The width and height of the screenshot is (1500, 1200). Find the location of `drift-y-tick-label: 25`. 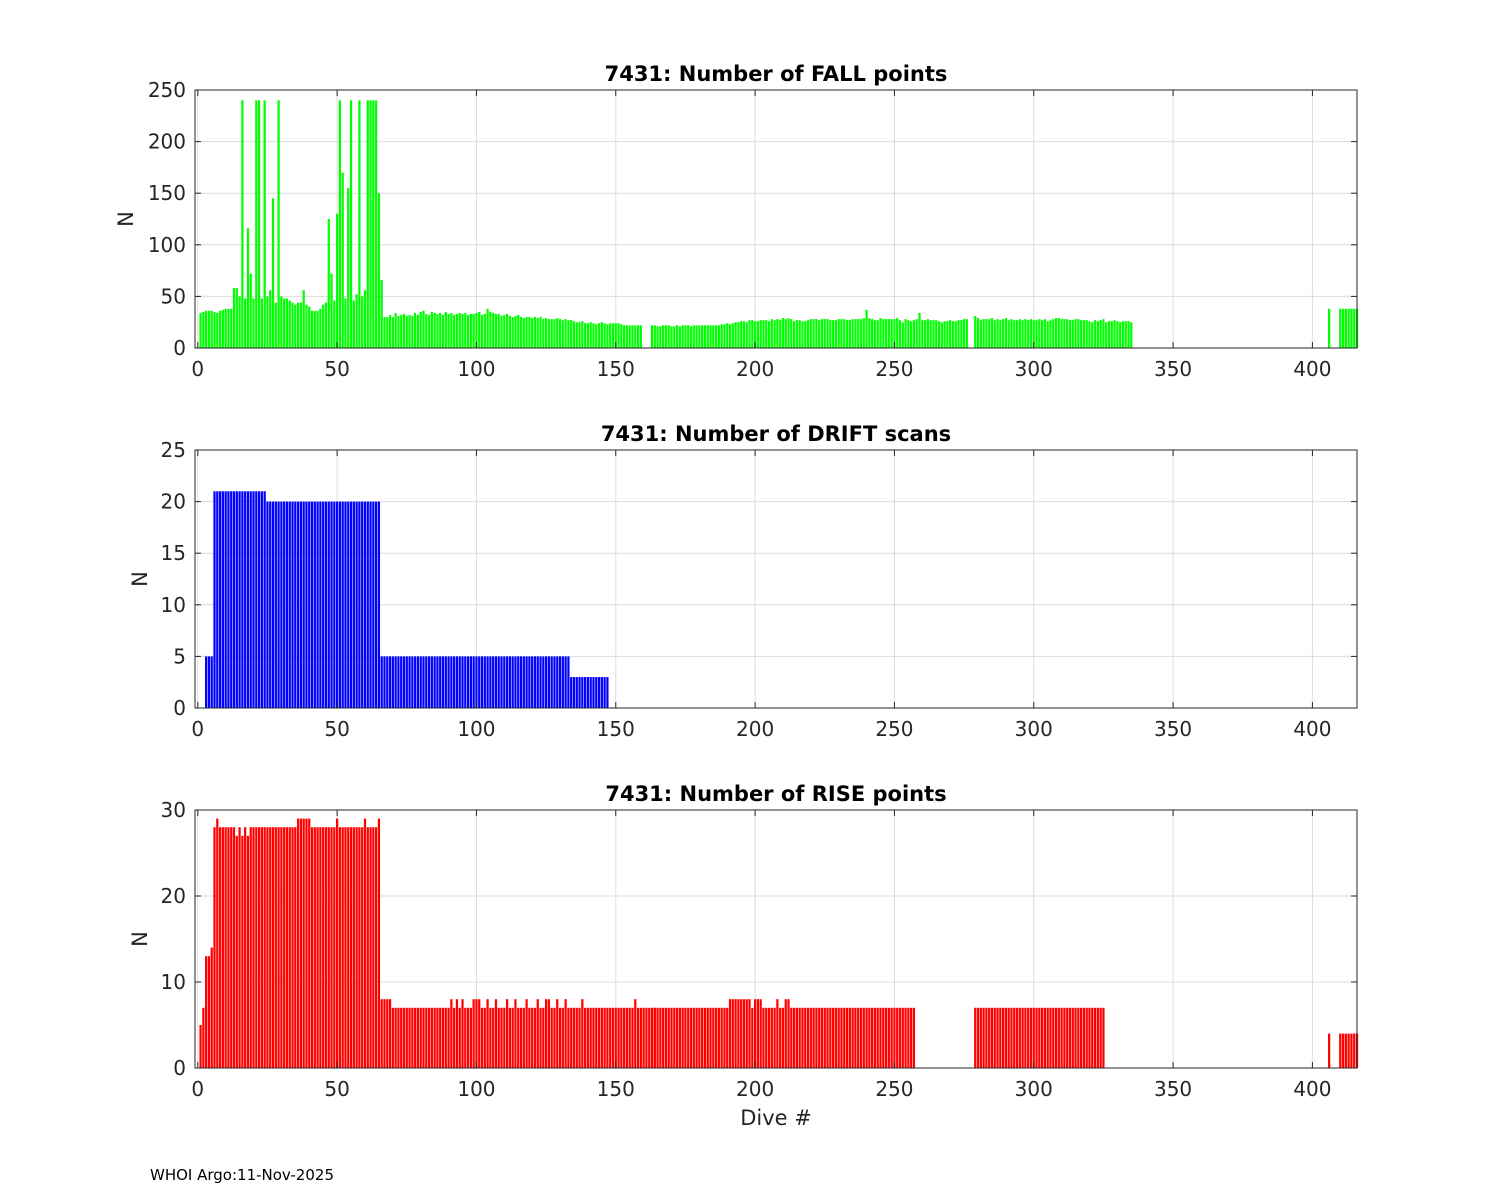

drift-y-tick-label: 25 is located at coordinates (173, 450).